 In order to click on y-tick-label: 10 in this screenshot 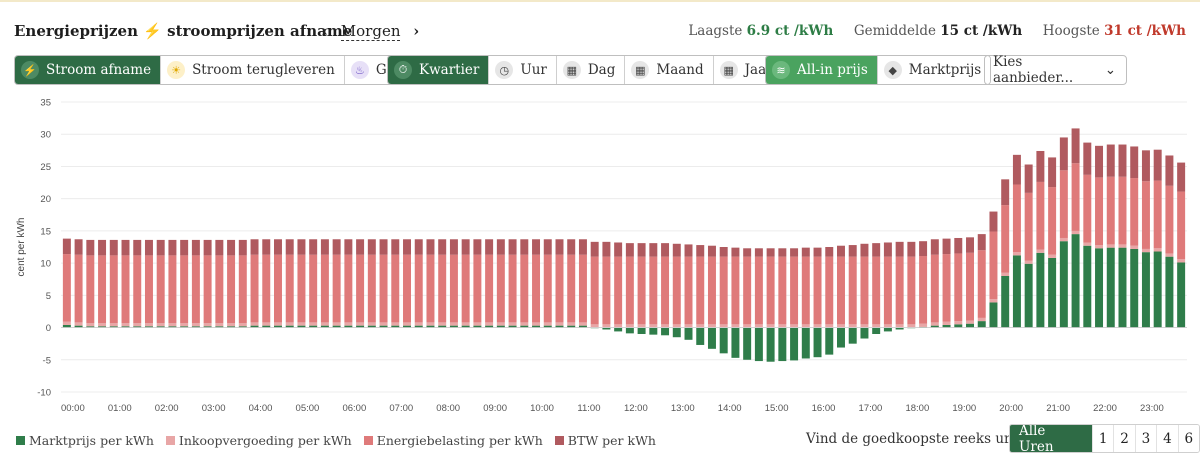, I will do `click(45, 264)`.